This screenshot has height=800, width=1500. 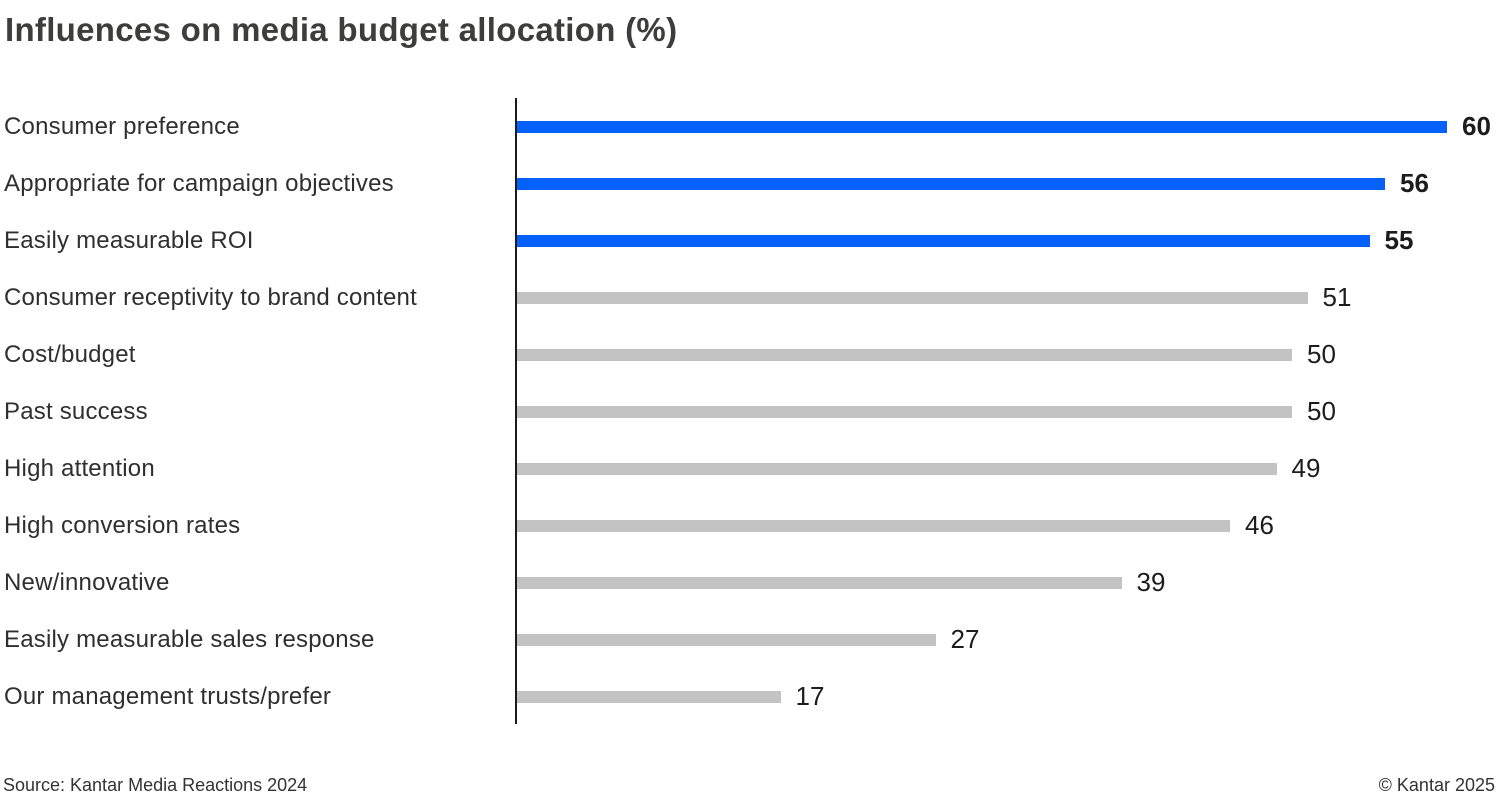 What do you see at coordinates (70, 354) in the screenshot?
I see `category-label: Cost/budget` at bounding box center [70, 354].